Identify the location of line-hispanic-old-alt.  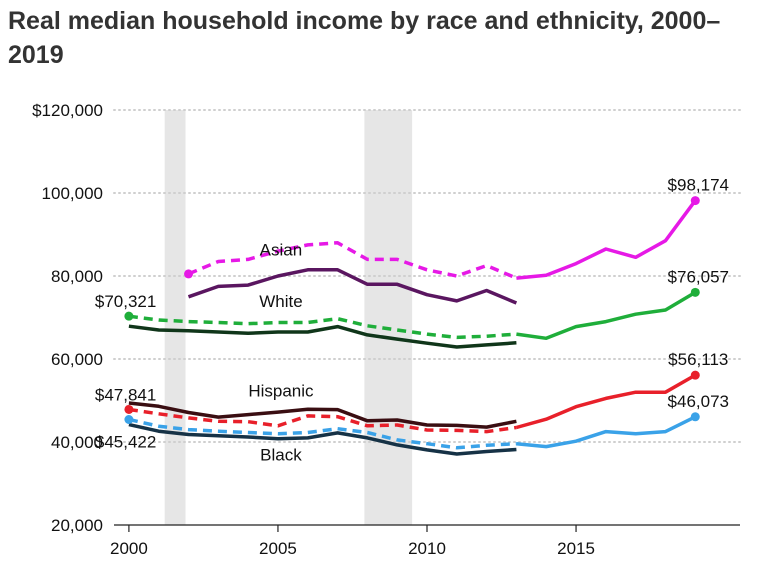
(322, 415).